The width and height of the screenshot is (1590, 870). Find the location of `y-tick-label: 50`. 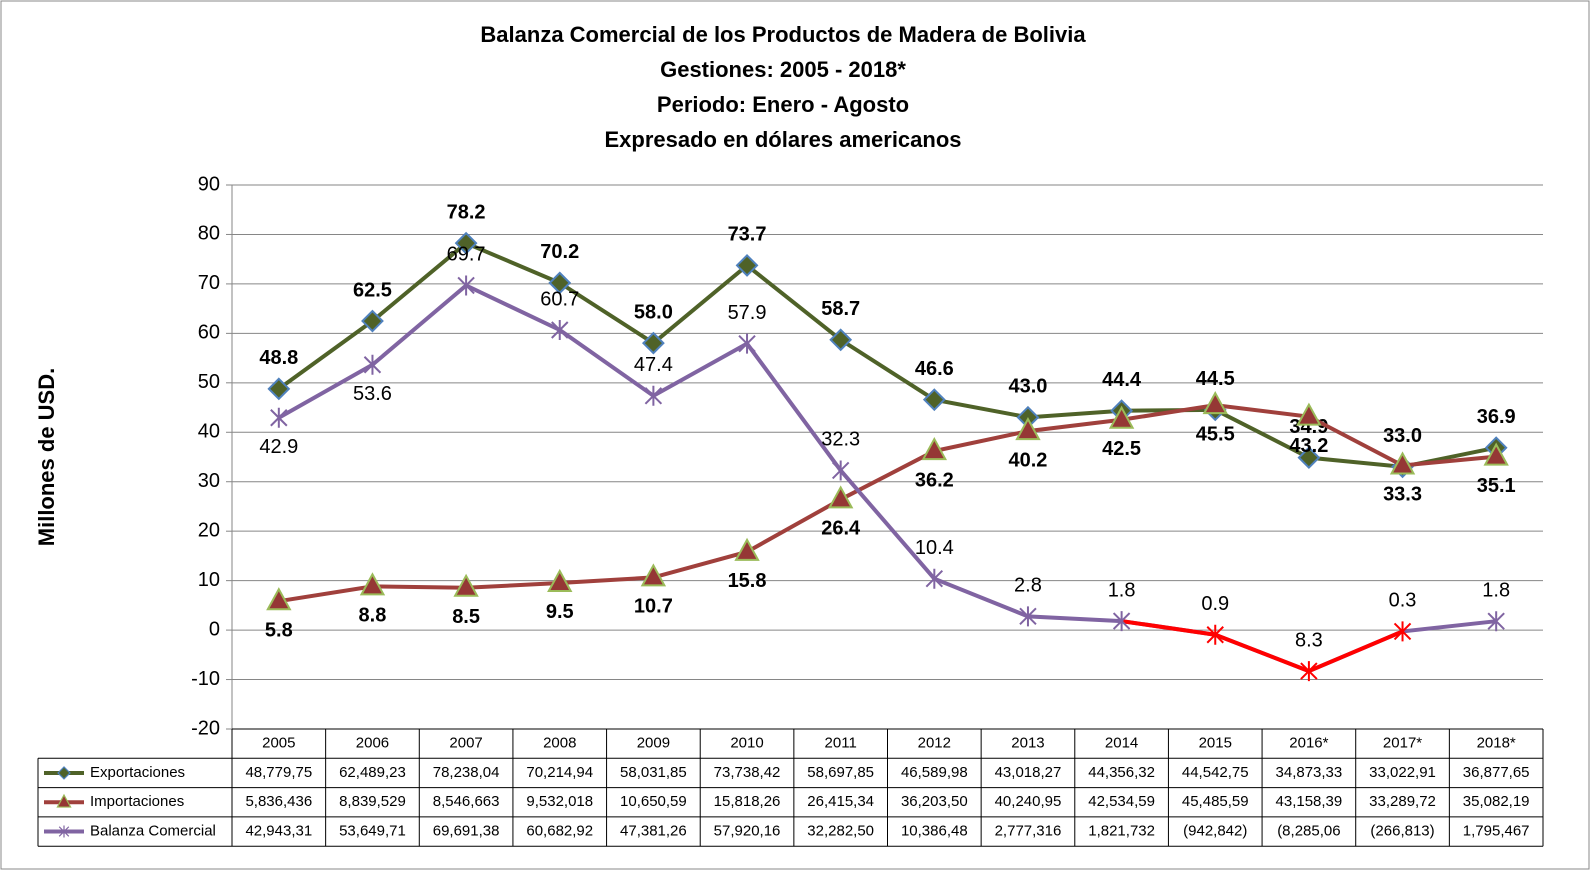

y-tick-label: 50 is located at coordinates (209, 382).